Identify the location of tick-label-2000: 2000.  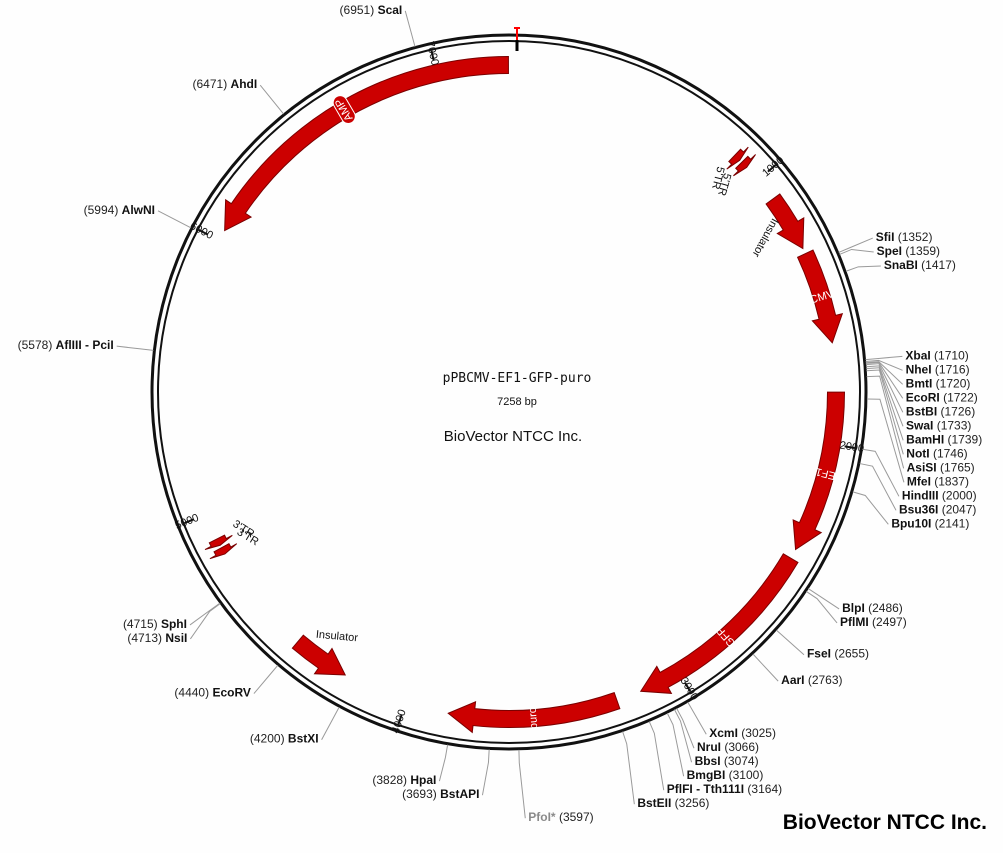
(852, 448).